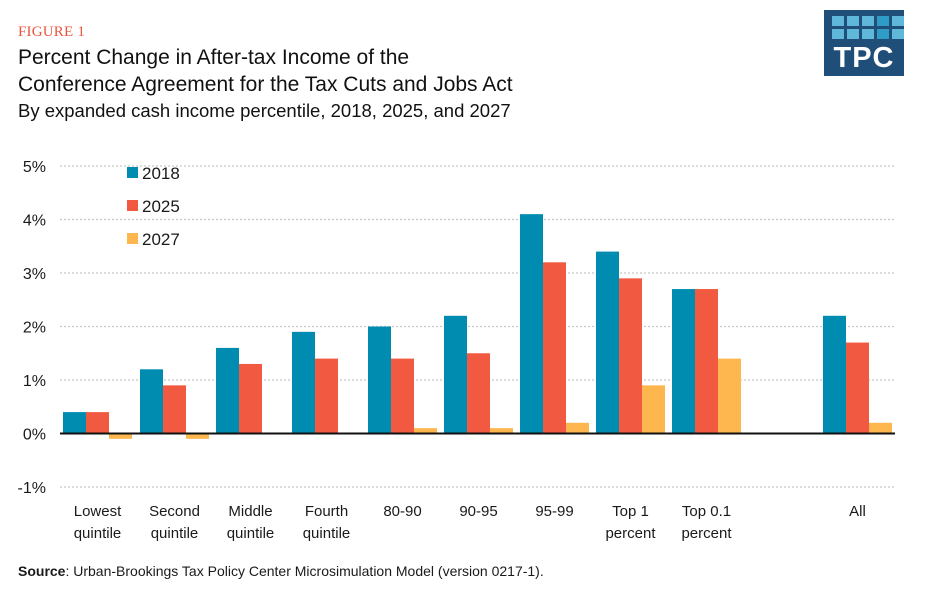 The height and width of the screenshot is (591, 925). I want to click on y-tick-label: 0%, so click(34, 435).